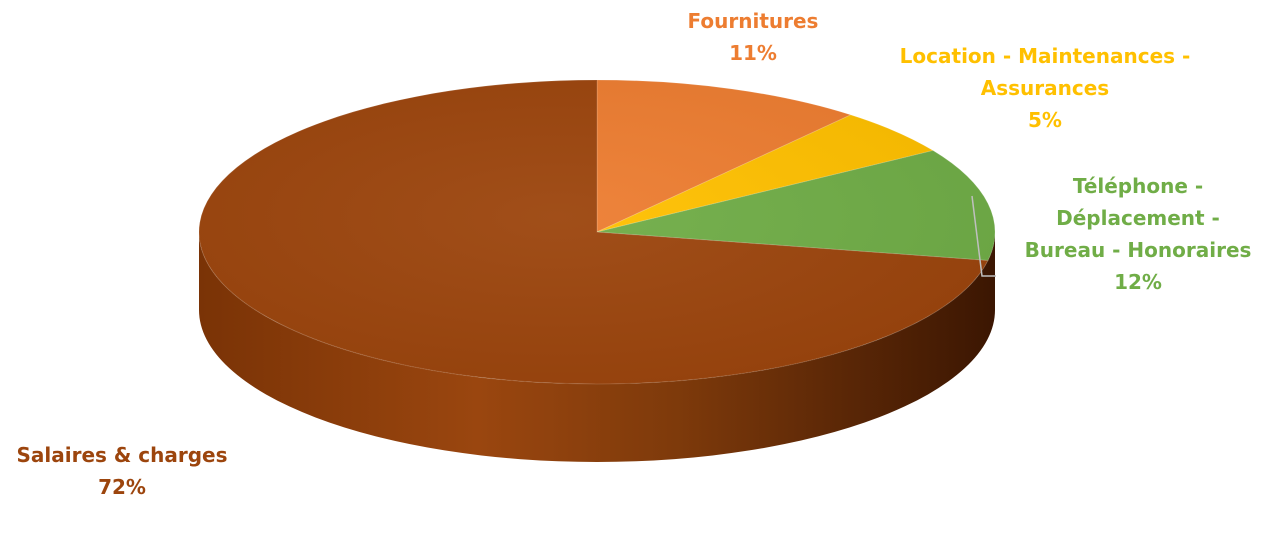  What do you see at coordinates (753, 53) in the screenshot?
I see `data-label-percent-0: 11%` at bounding box center [753, 53].